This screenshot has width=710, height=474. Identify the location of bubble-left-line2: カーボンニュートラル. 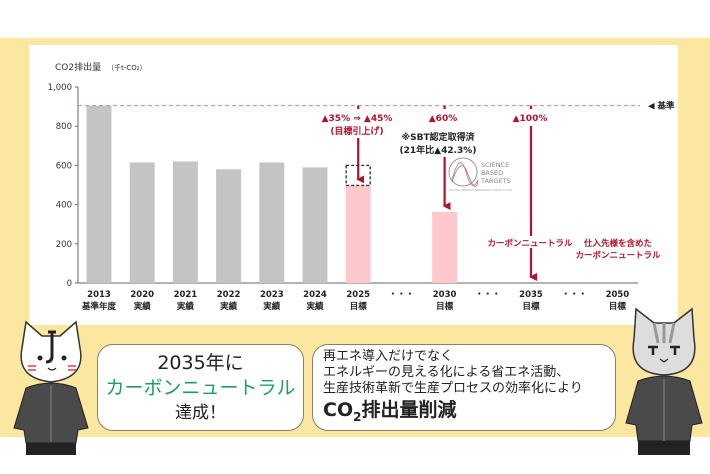
(200, 388).